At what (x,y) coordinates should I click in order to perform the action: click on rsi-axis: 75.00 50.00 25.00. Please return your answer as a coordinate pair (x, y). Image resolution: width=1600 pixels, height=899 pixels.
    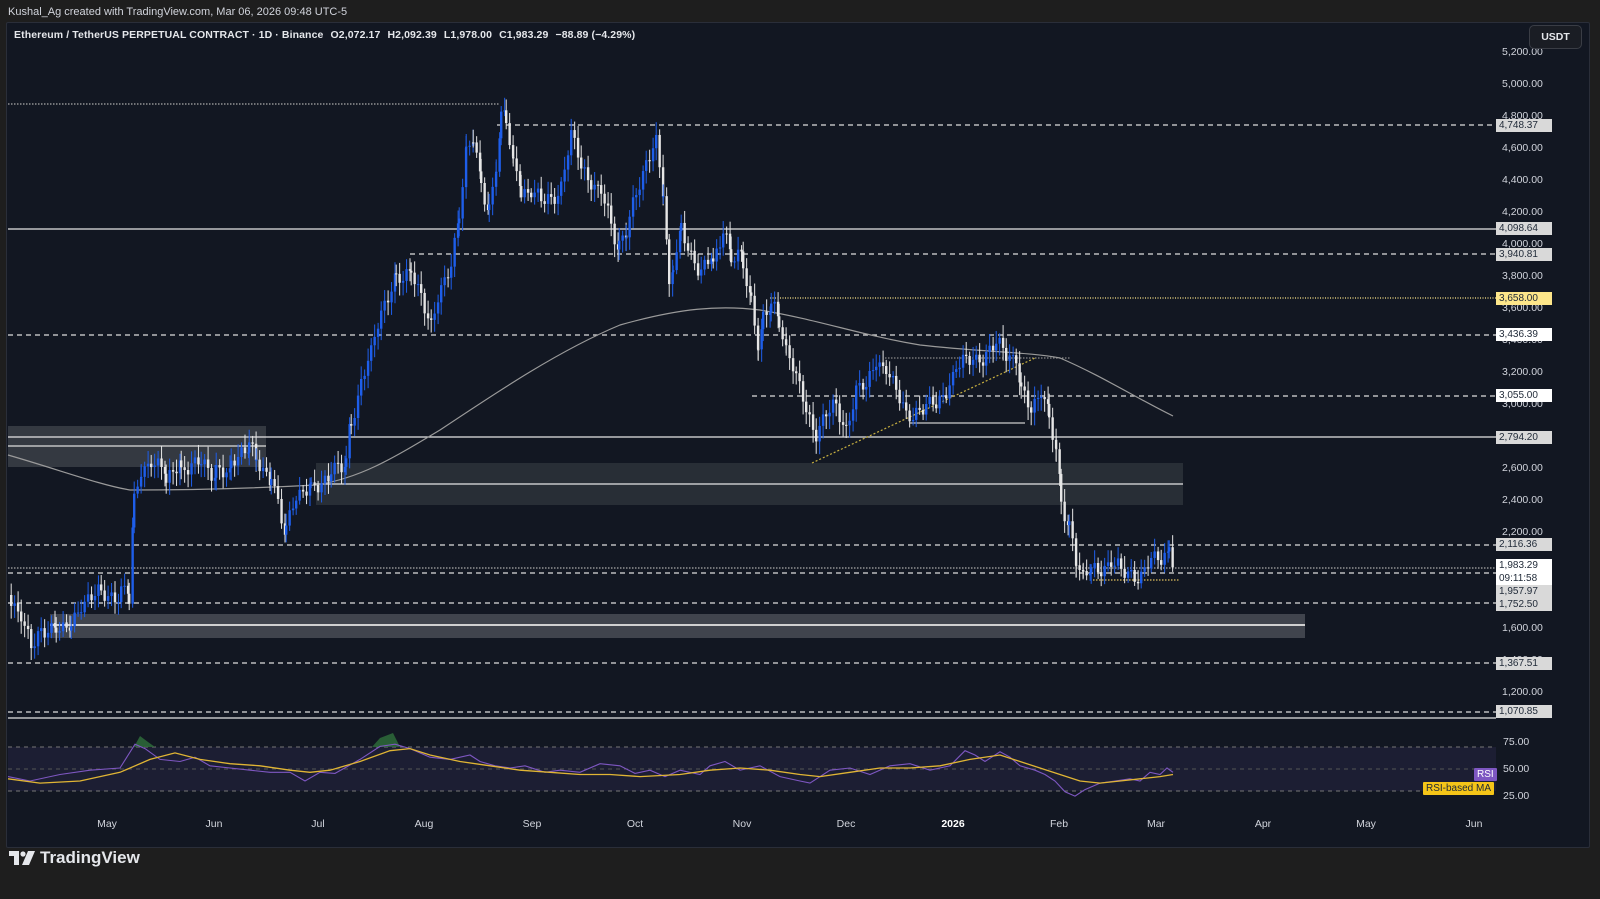
    Looking at the image, I should click on (1516, 769).